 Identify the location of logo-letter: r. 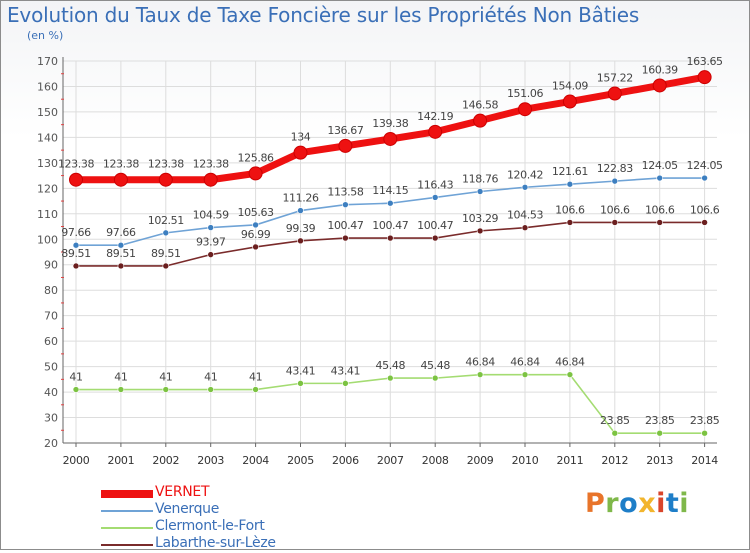
(612, 503).